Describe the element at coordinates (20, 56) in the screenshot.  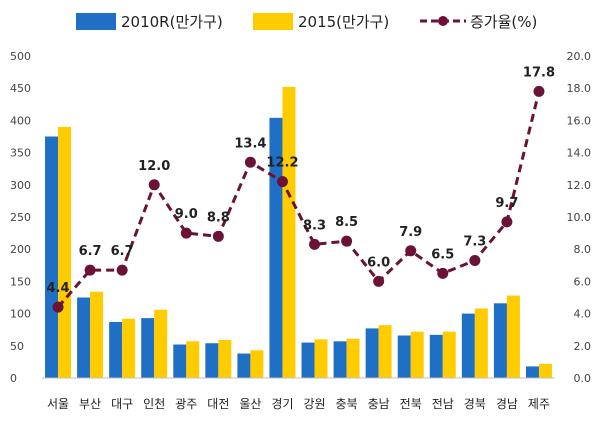
I see `left-tick-label: 500` at that location.